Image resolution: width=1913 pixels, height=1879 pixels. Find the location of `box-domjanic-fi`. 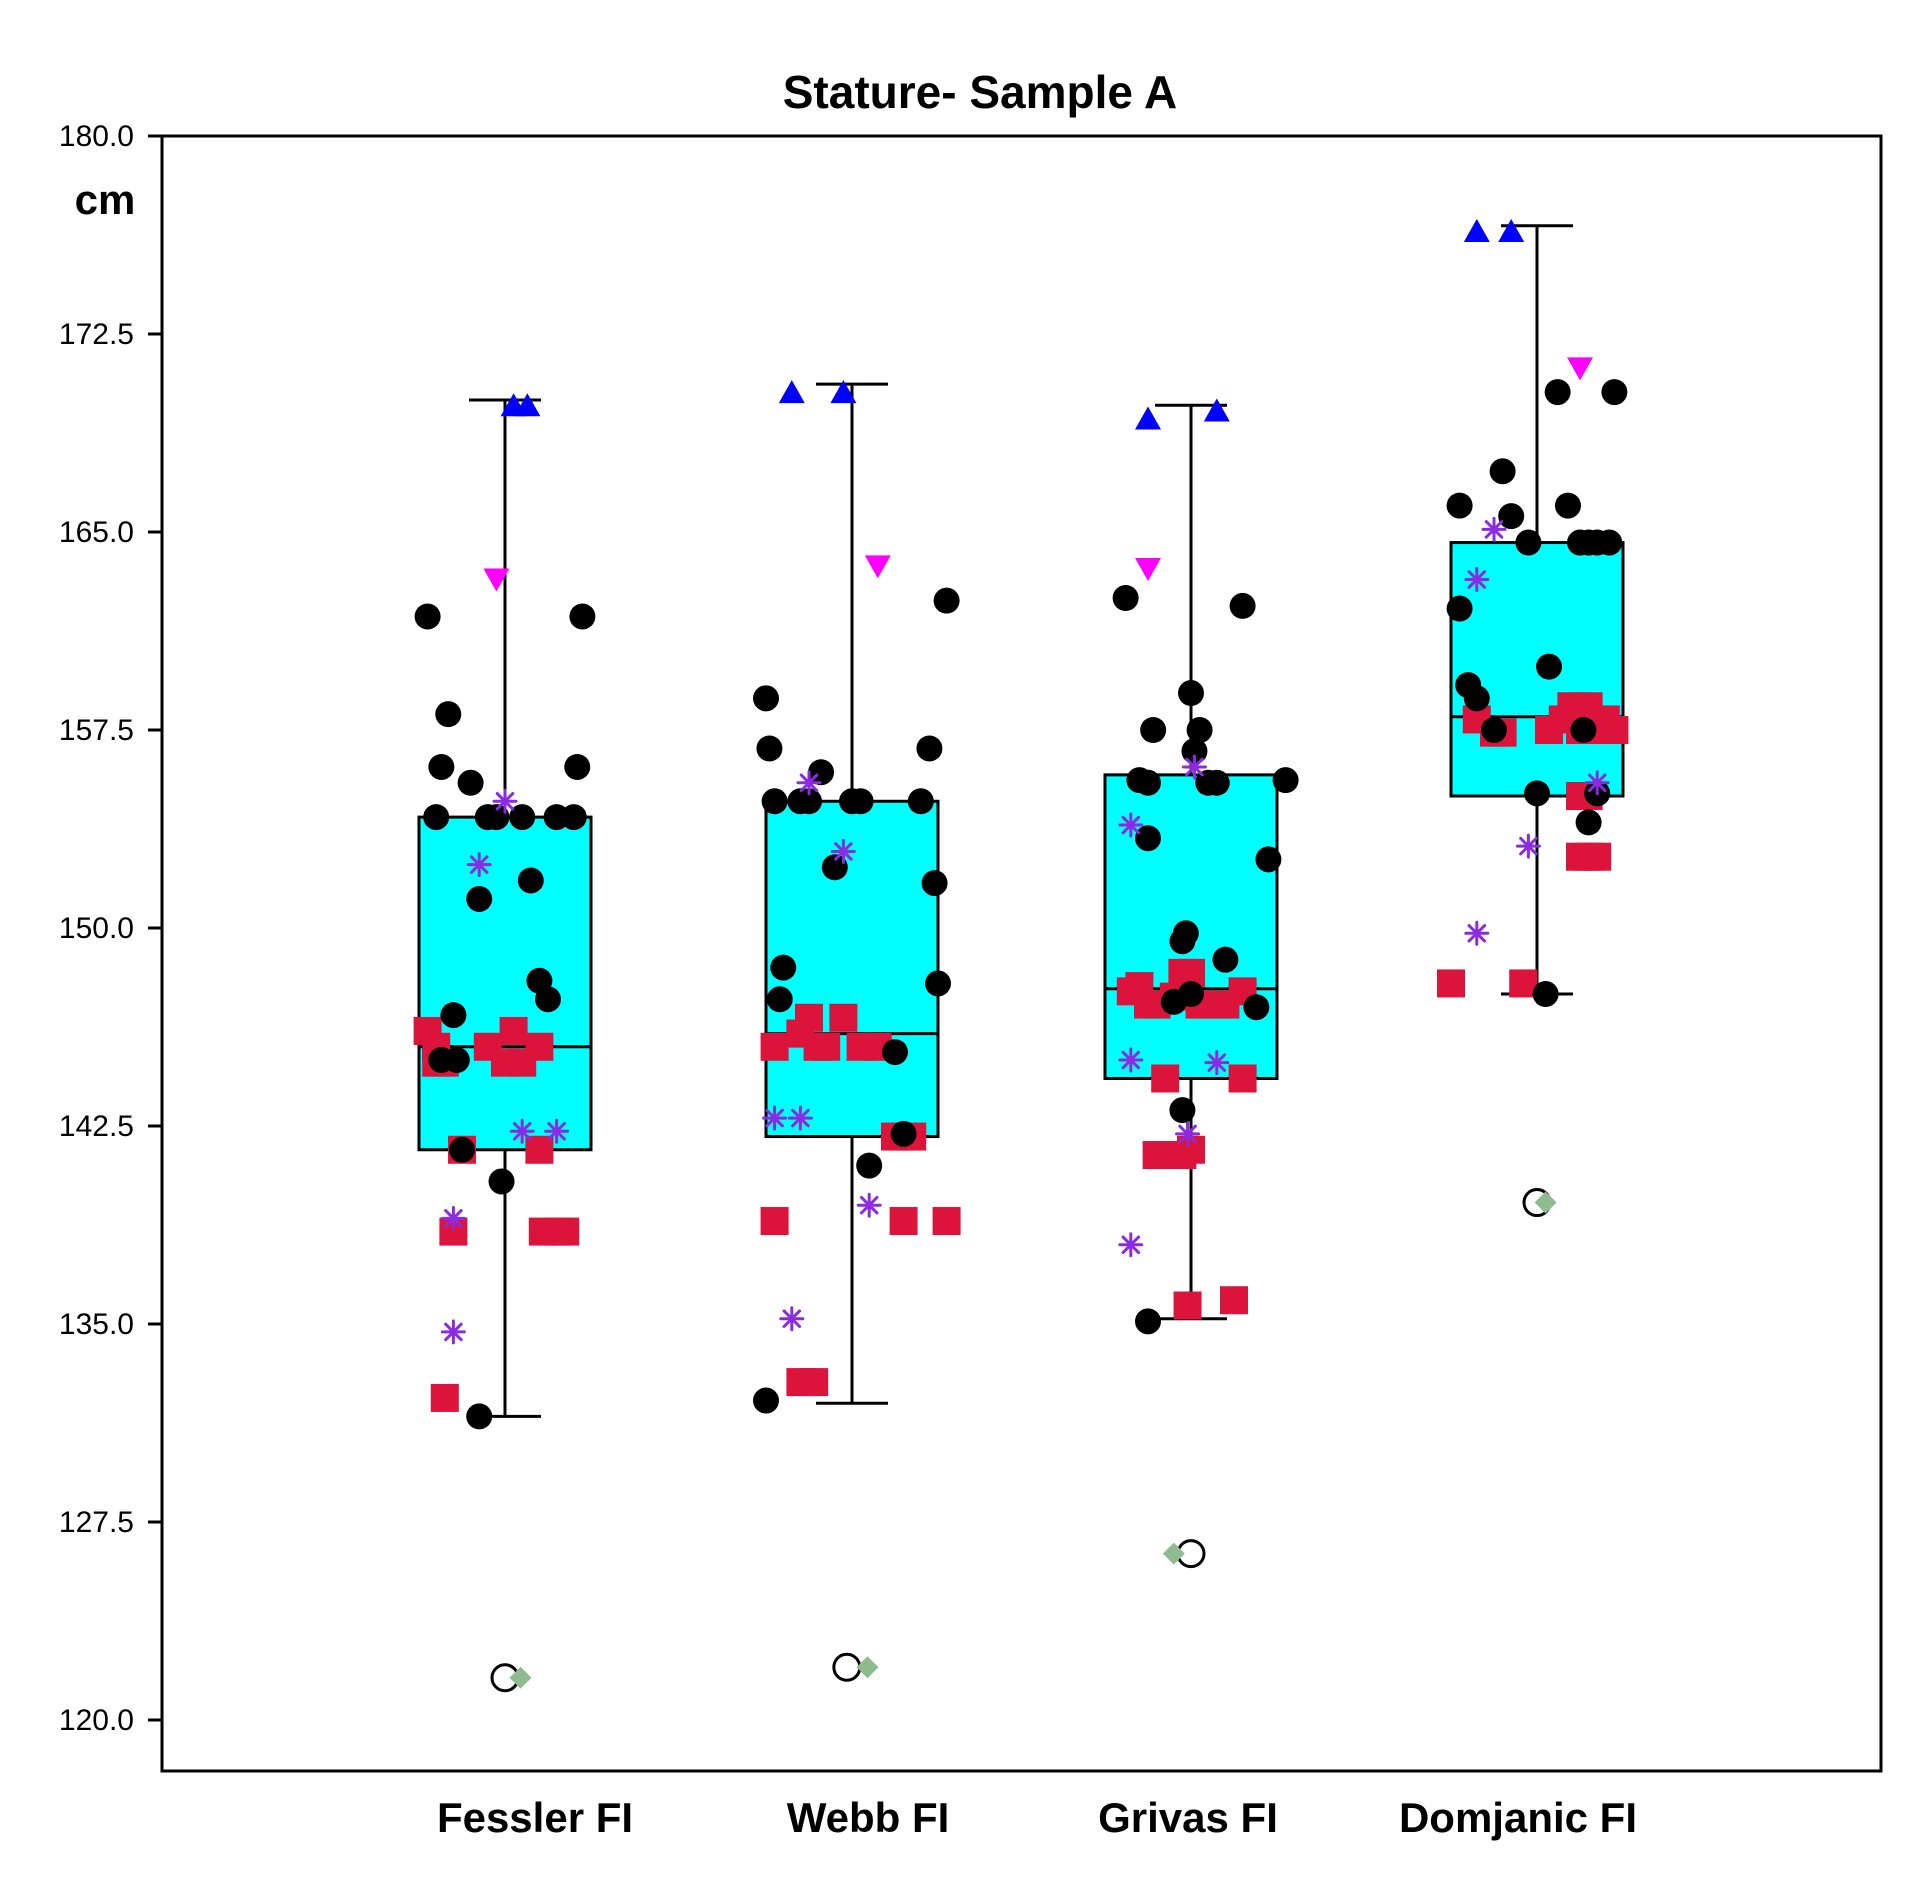

box-domjanic-fi is located at coordinates (1537, 610).